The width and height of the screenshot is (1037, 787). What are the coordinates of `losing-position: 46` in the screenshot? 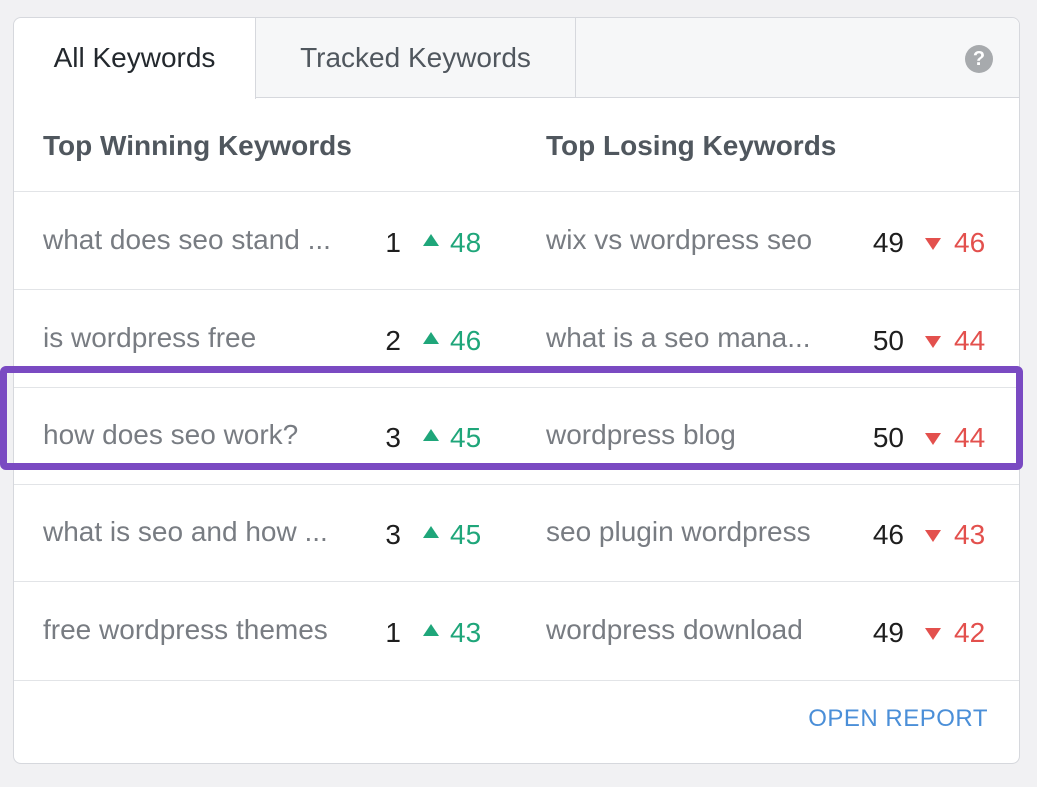 It's located at (888, 534).